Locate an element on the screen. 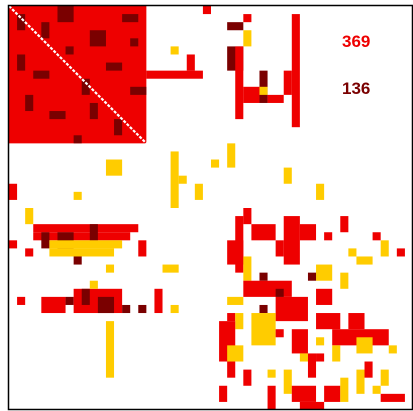 This screenshot has height=411, width=413. legend-count-red: 369 is located at coordinates (356, 41).